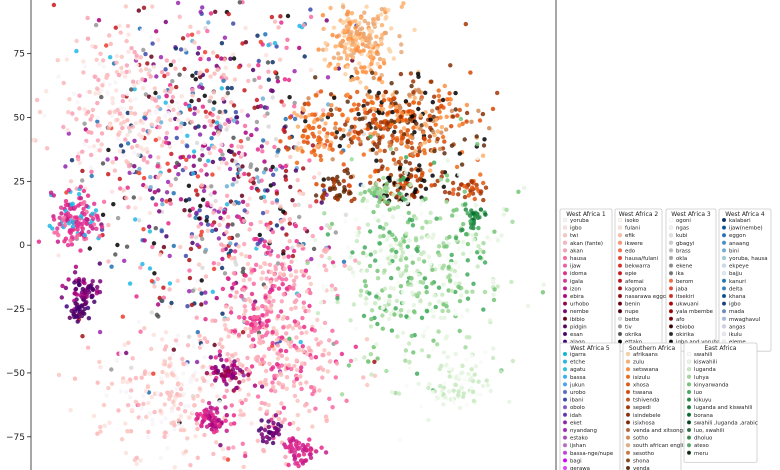 This screenshot has height=470, width=780. Describe the element at coordinates (683, 251) in the screenshot. I see `legend-entry-label: brass` at that location.